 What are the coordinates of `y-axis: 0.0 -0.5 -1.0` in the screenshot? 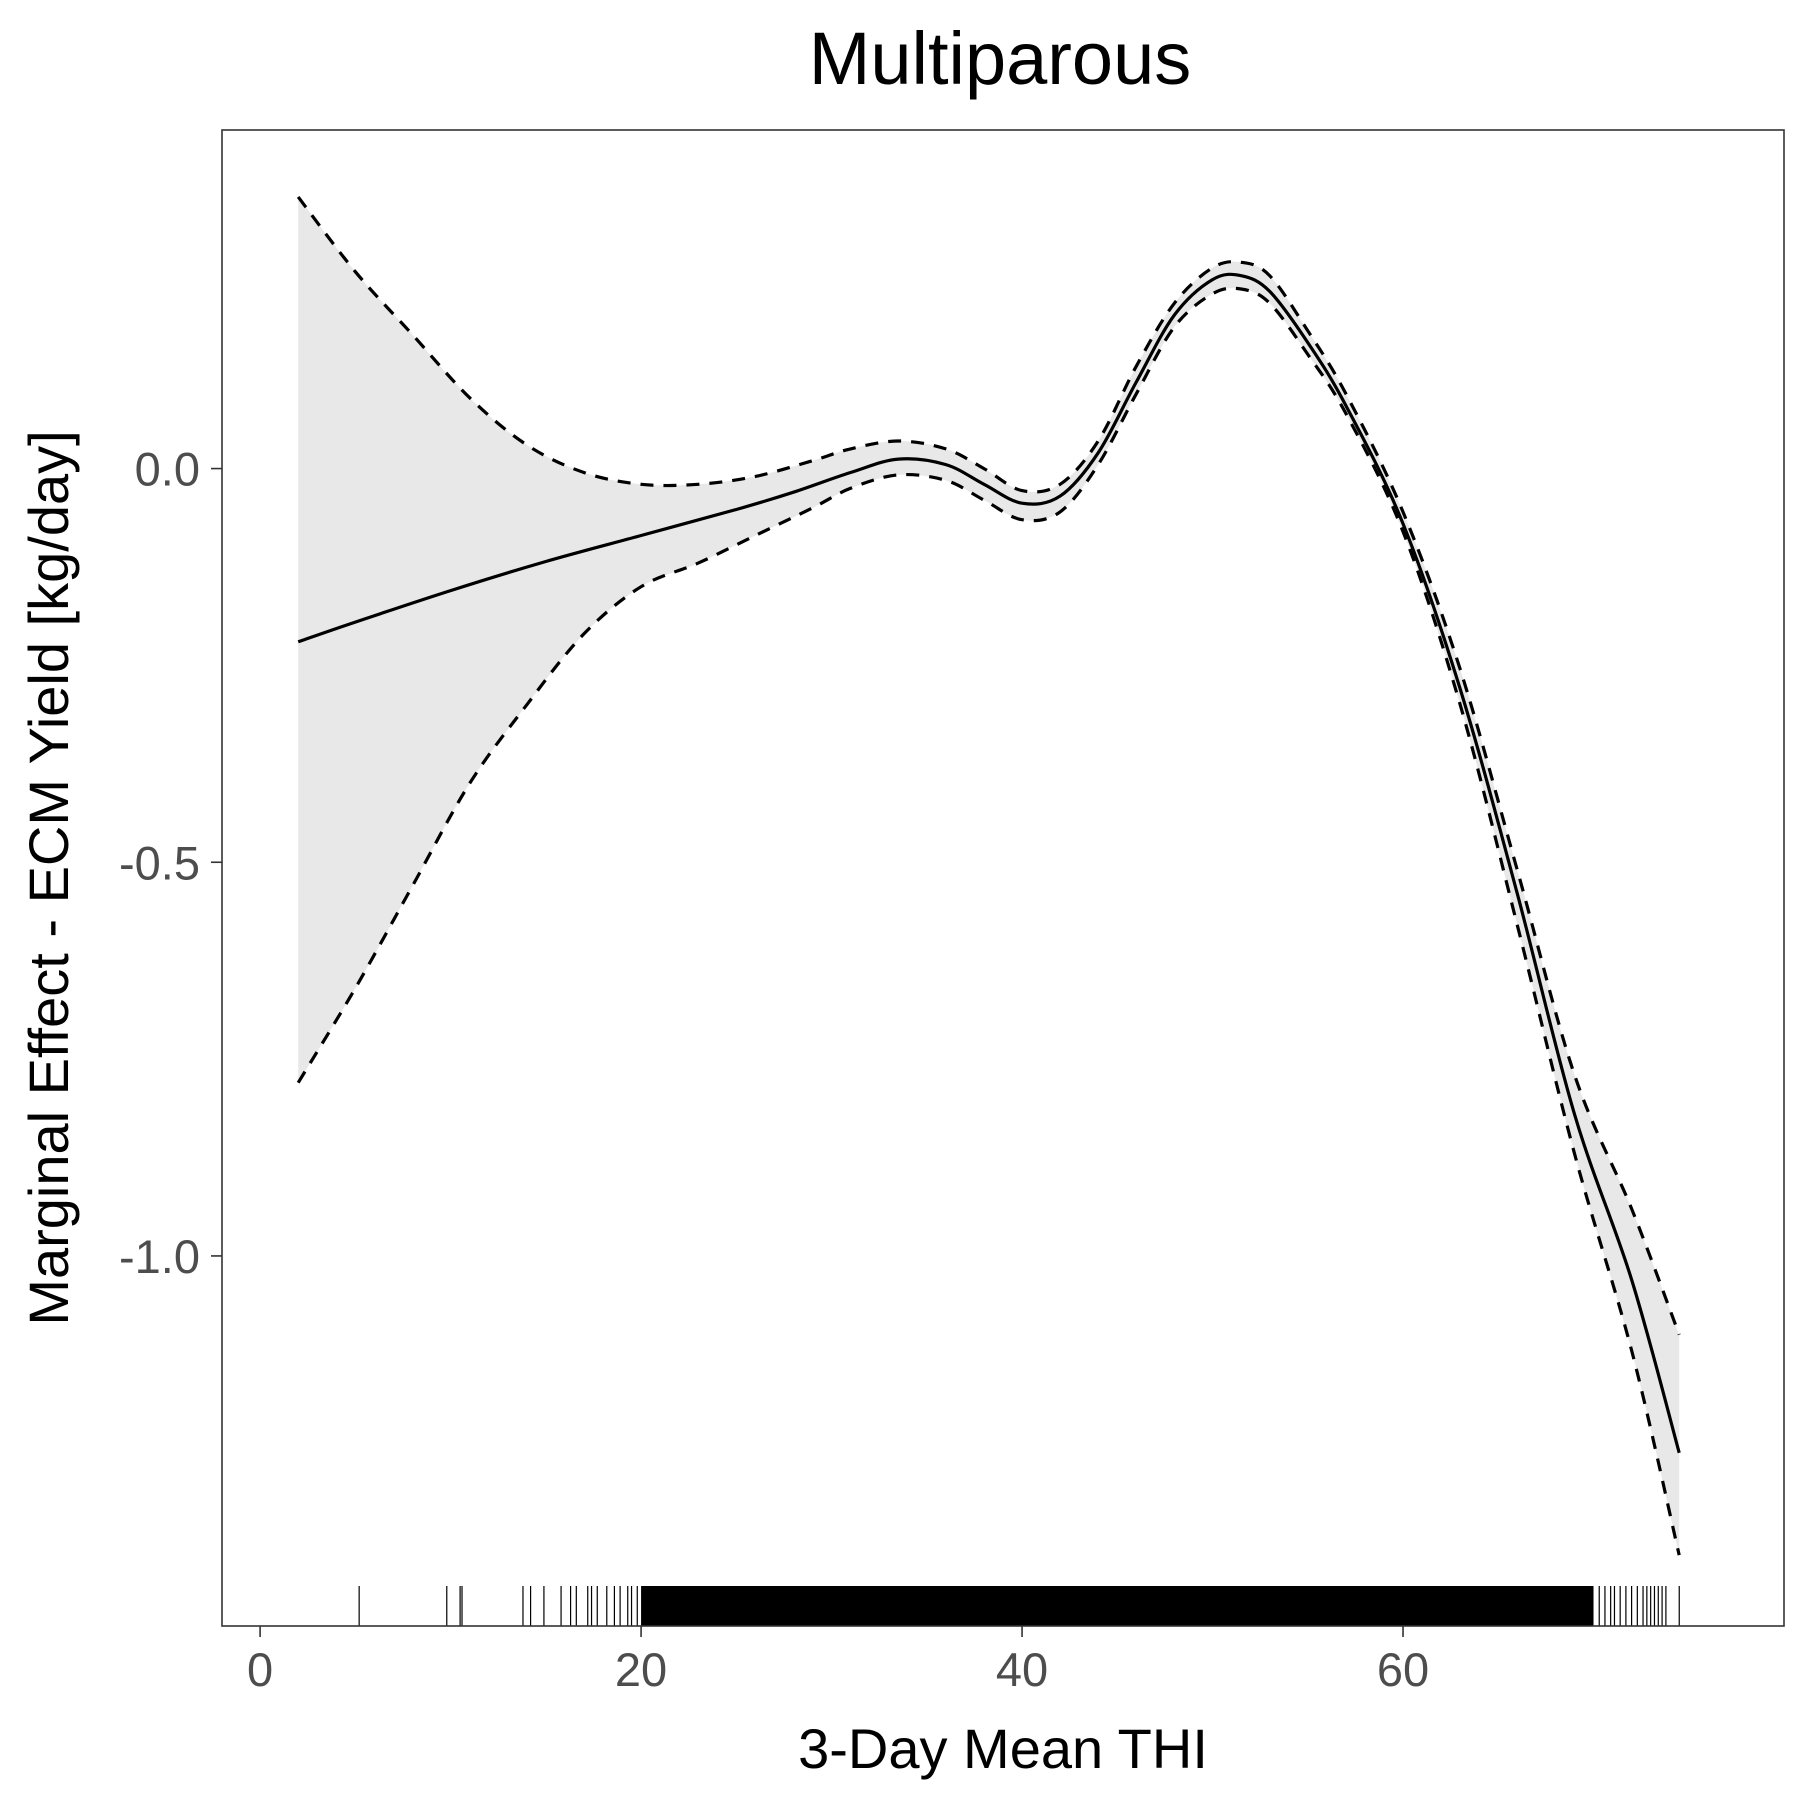 It's located at (170, 863).